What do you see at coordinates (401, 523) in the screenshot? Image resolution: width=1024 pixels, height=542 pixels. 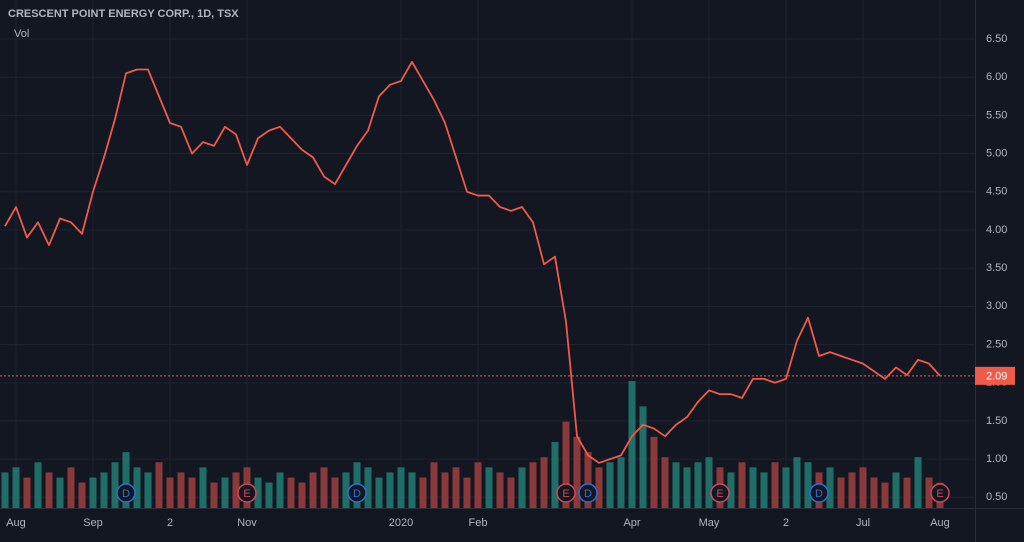 I see `x-tick-label: 2020` at bounding box center [401, 523].